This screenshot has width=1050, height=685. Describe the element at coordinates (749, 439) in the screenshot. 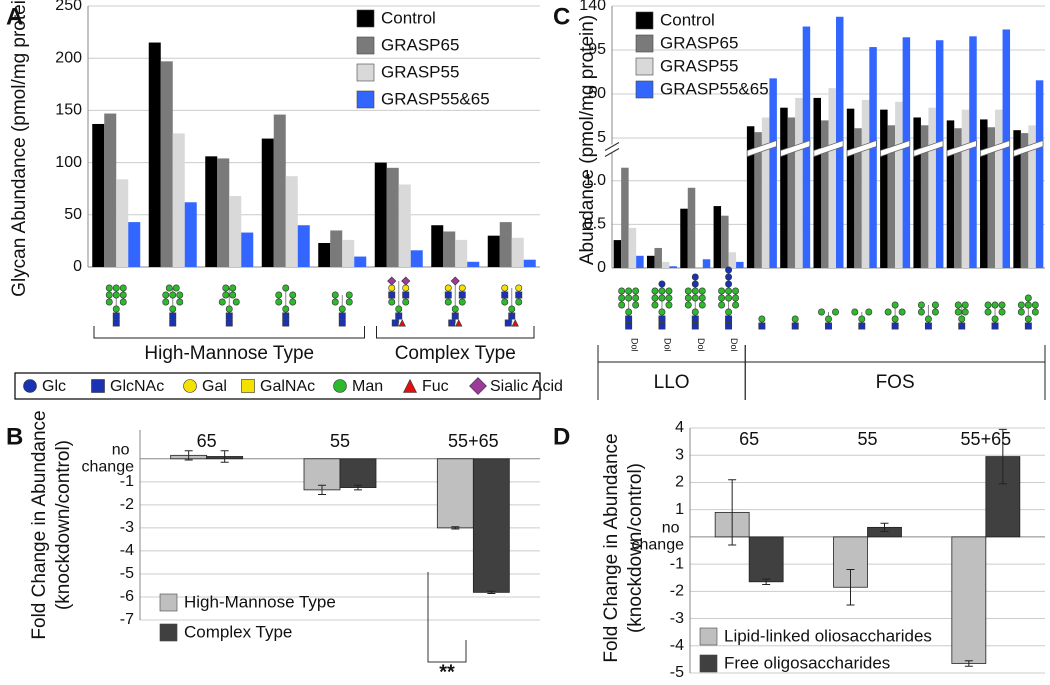

I see `category-label: 65` at that location.